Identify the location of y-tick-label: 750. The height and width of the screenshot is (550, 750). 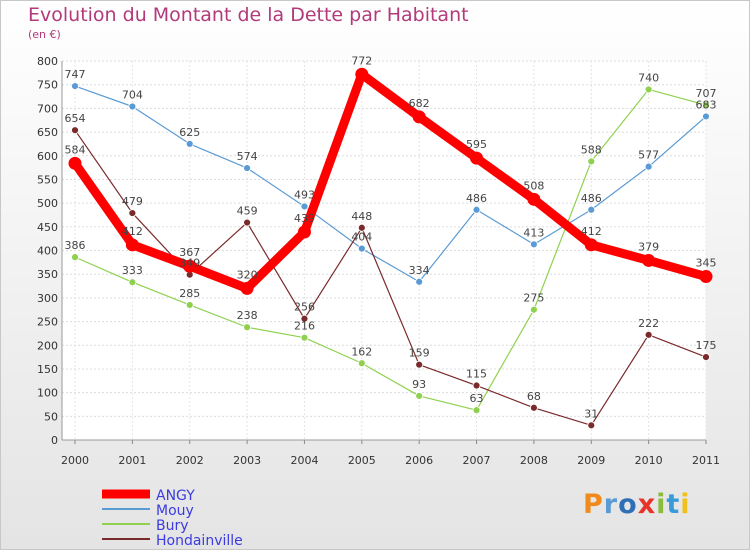
(47, 85).